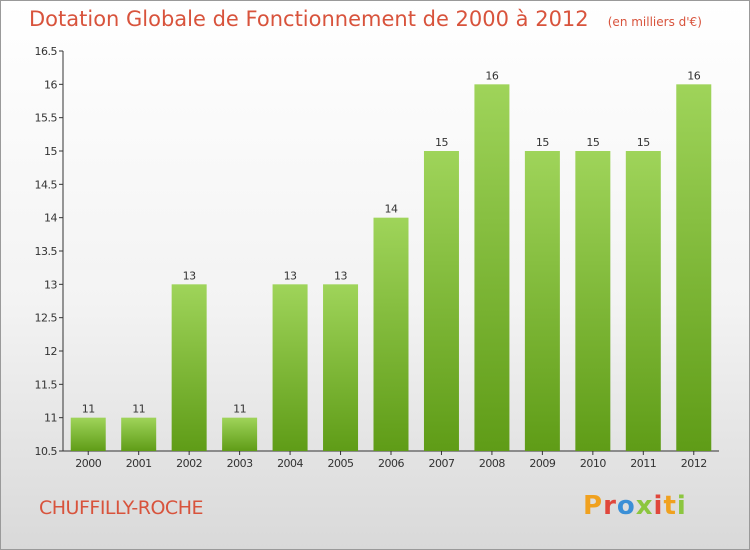  Describe the element at coordinates (610, 506) in the screenshot. I see `logo-letter: r` at that location.